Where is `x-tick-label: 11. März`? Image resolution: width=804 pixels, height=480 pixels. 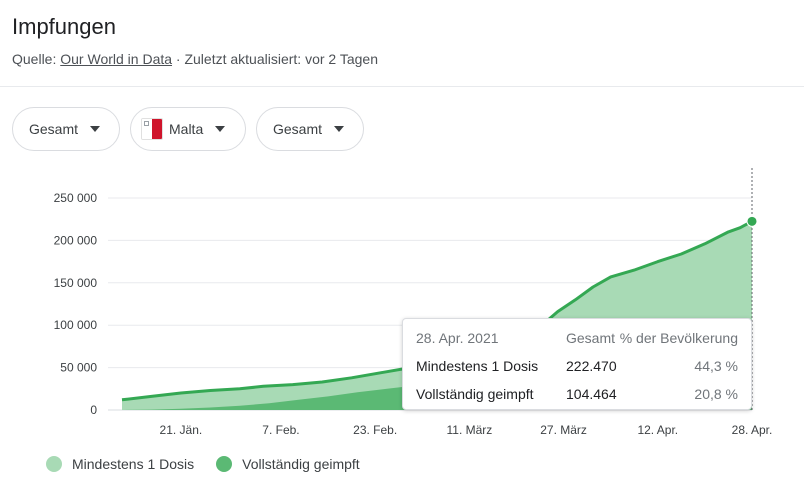 x-tick-label: 11. März is located at coordinates (469, 430).